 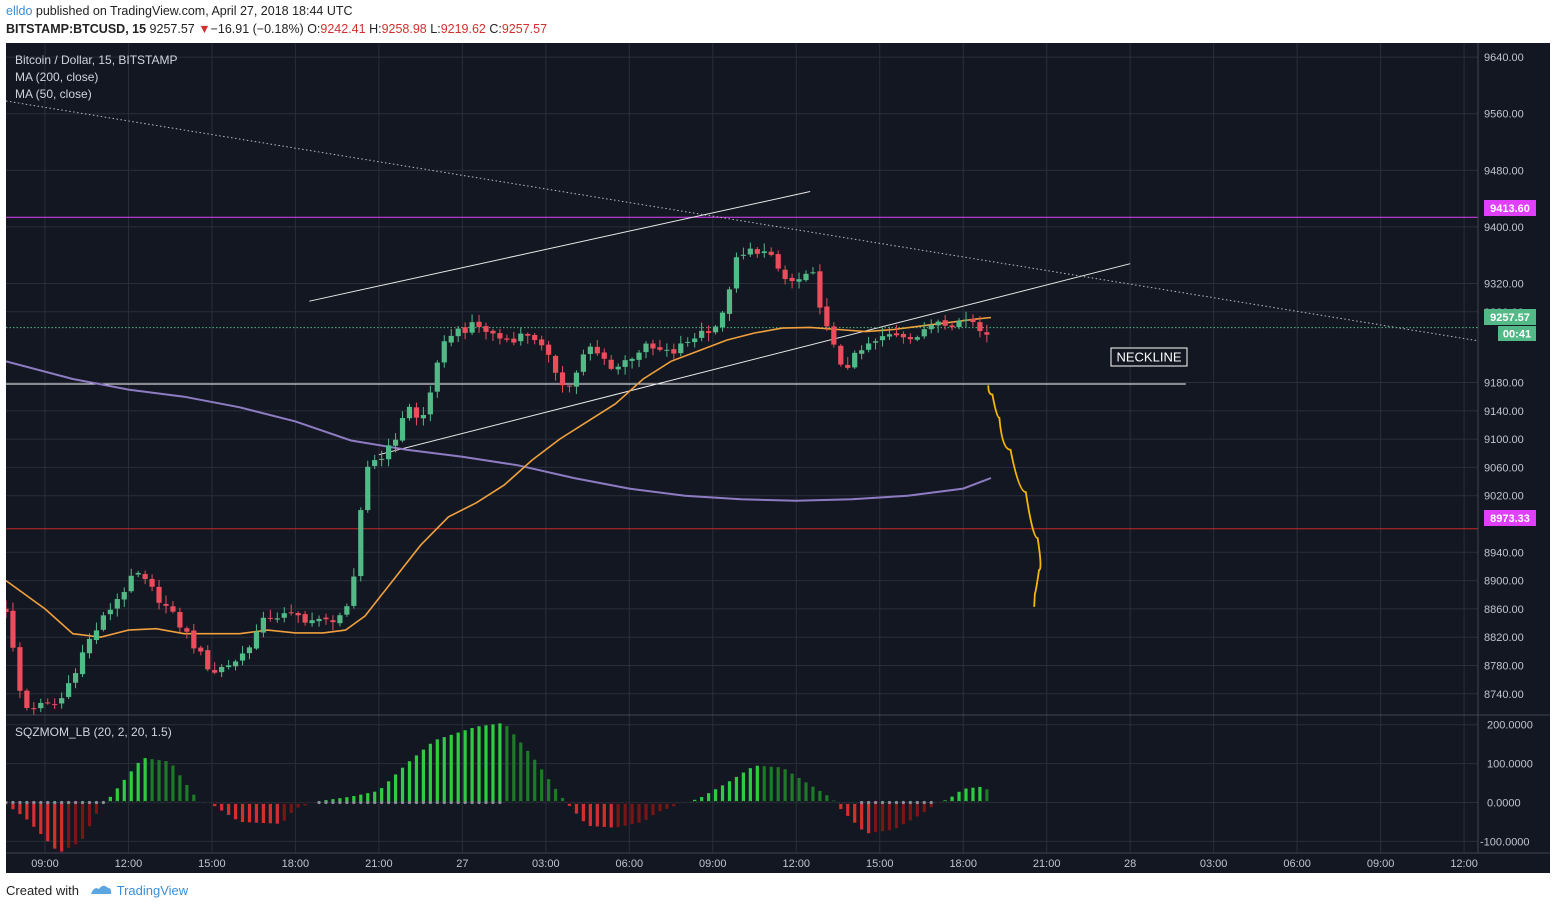 What do you see at coordinates (1510, 208) in the screenshot?
I see `upper-price-tag` at bounding box center [1510, 208].